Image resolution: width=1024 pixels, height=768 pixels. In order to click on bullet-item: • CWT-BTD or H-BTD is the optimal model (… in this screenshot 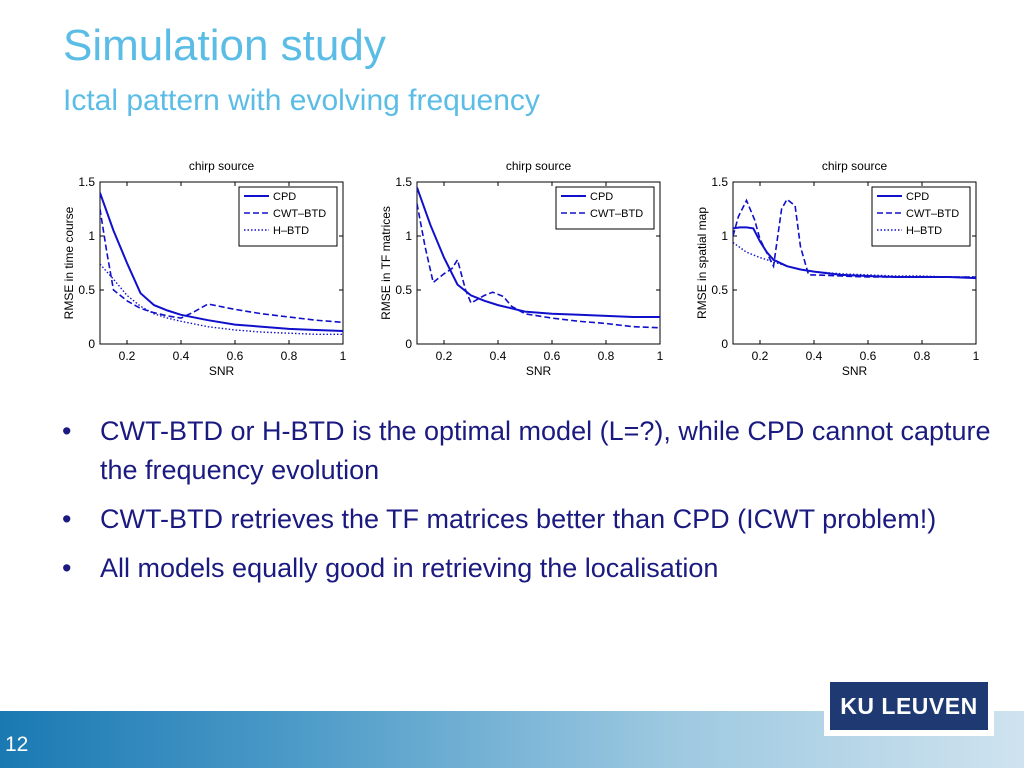, I will do `click(537, 451)`.